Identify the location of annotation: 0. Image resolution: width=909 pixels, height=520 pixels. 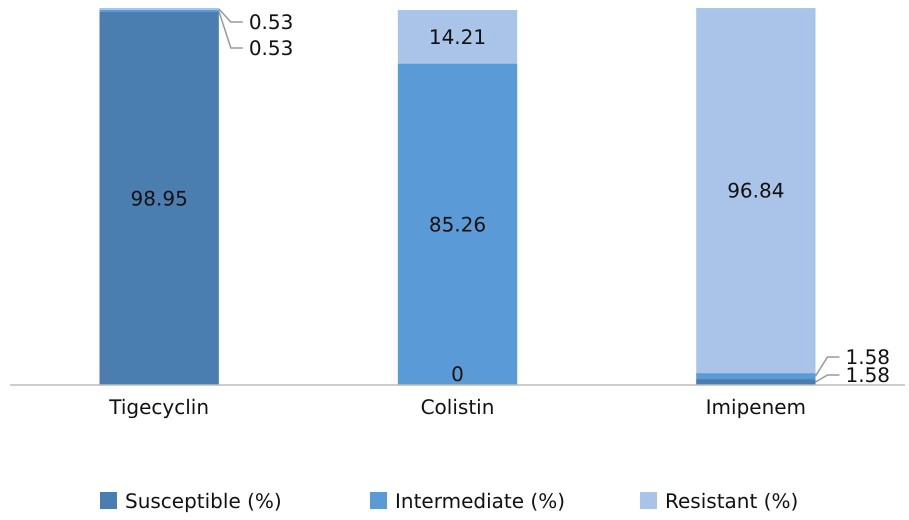
(457, 374).